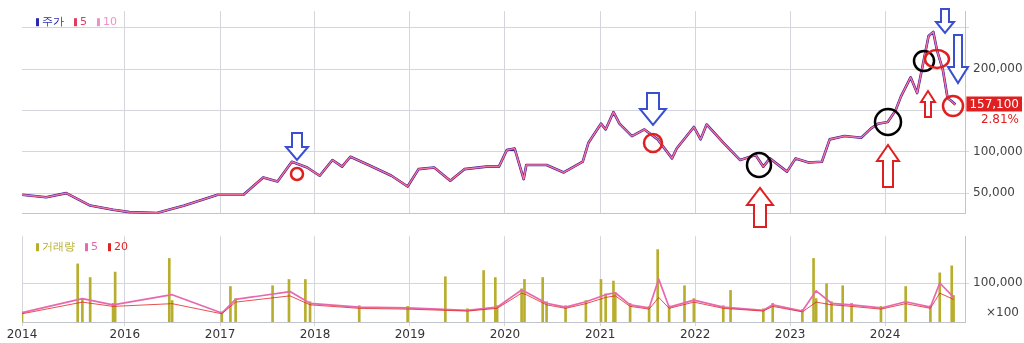  Describe the element at coordinates (58, 247) in the screenshot. I see `legend-label: 거래량` at that location.